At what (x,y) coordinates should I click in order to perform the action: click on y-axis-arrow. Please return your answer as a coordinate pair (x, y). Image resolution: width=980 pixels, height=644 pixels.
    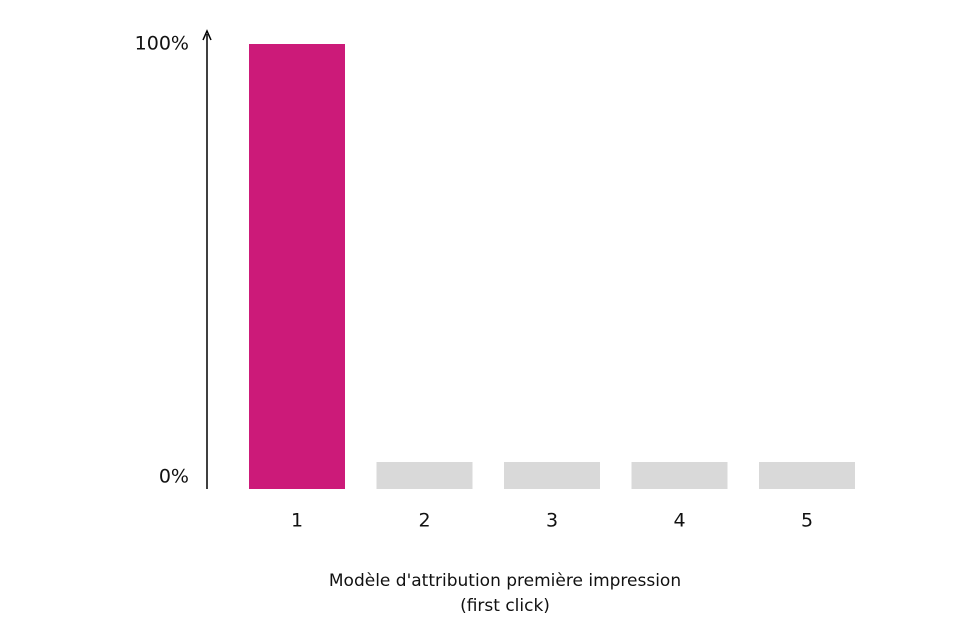
    Looking at the image, I should click on (207, 35).